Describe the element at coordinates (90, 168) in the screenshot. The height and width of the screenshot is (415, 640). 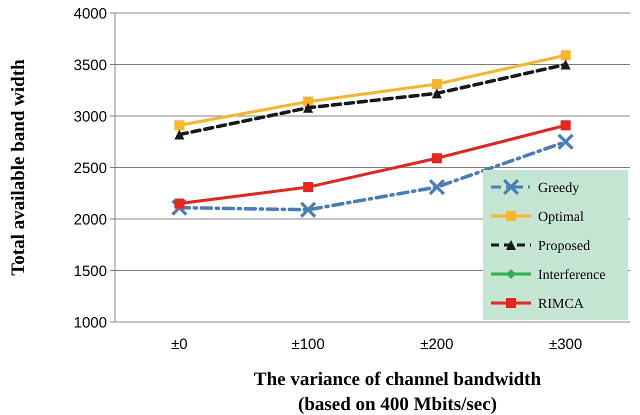
I see `y-tick-label: 2500` at that location.